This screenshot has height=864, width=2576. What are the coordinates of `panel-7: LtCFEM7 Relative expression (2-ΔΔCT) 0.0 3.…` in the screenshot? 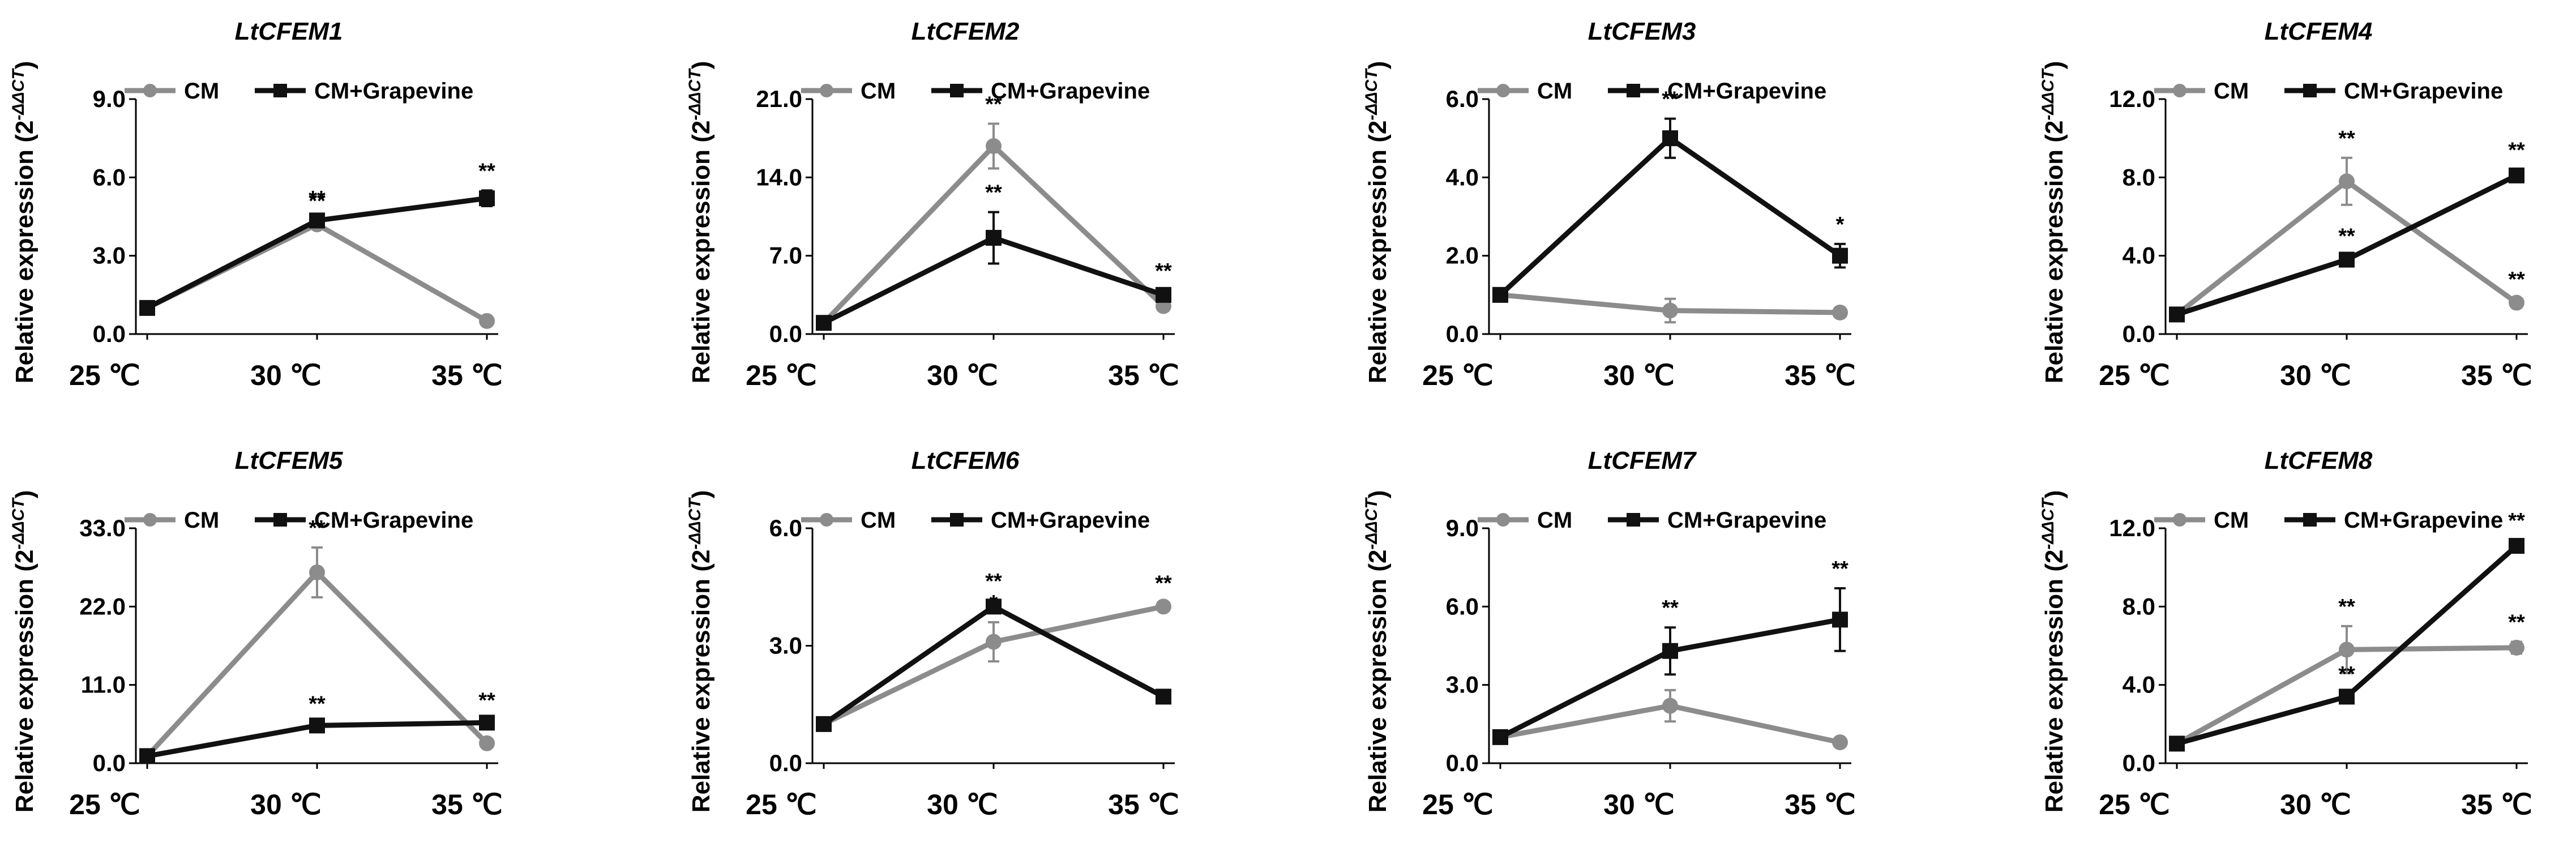 It's located at (1609, 633).